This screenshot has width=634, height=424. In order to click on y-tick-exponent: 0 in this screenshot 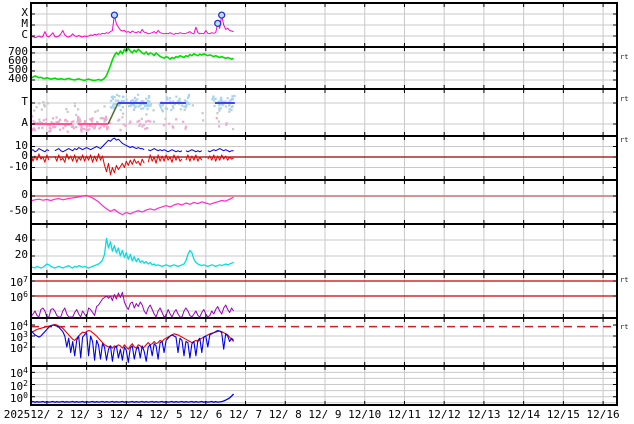, I will do `click(25, 395)`.